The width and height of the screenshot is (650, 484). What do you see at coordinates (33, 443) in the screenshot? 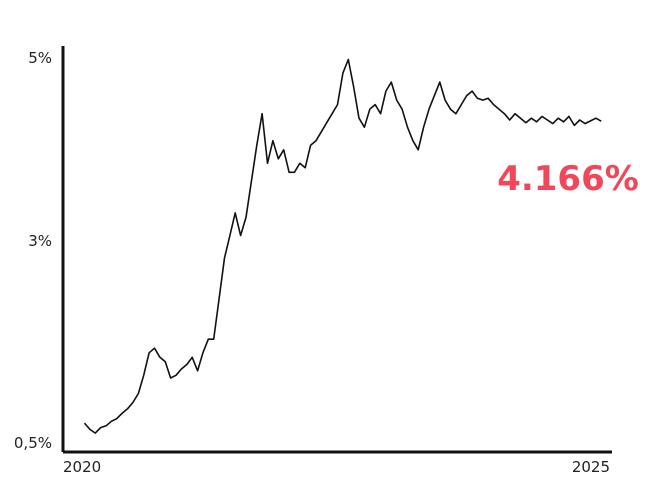
I see `y-tick-label-0-5: 0,5%` at bounding box center [33, 443].